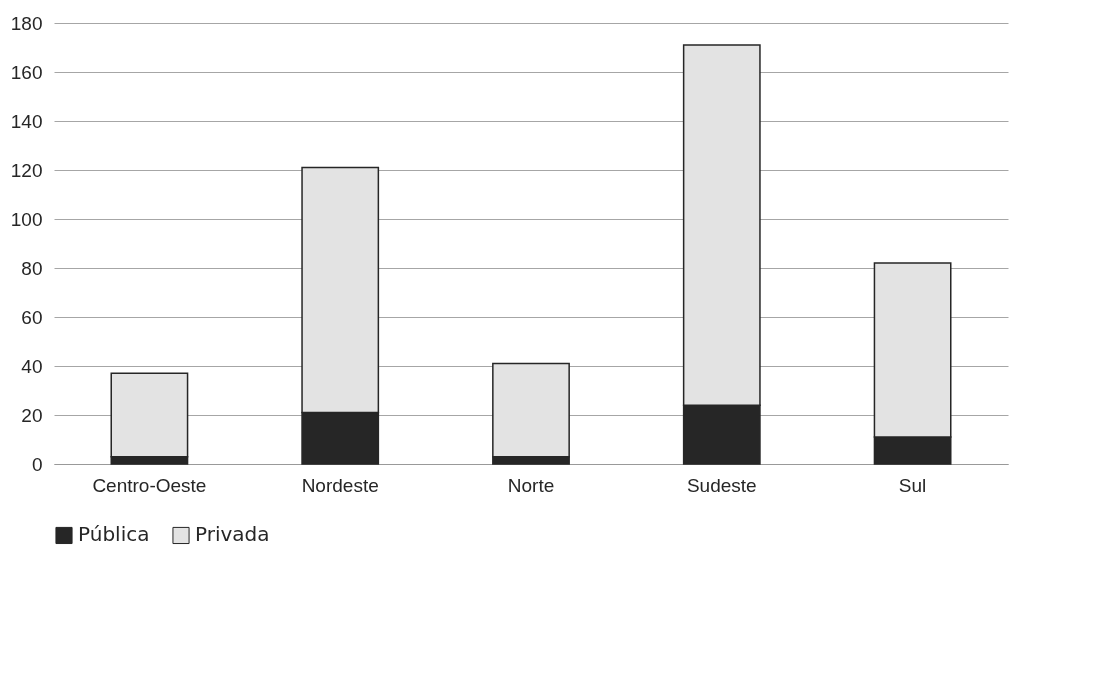 This screenshot has height=684, width=1094. What do you see at coordinates (232, 534) in the screenshot?
I see `legend-label: Privada` at bounding box center [232, 534].